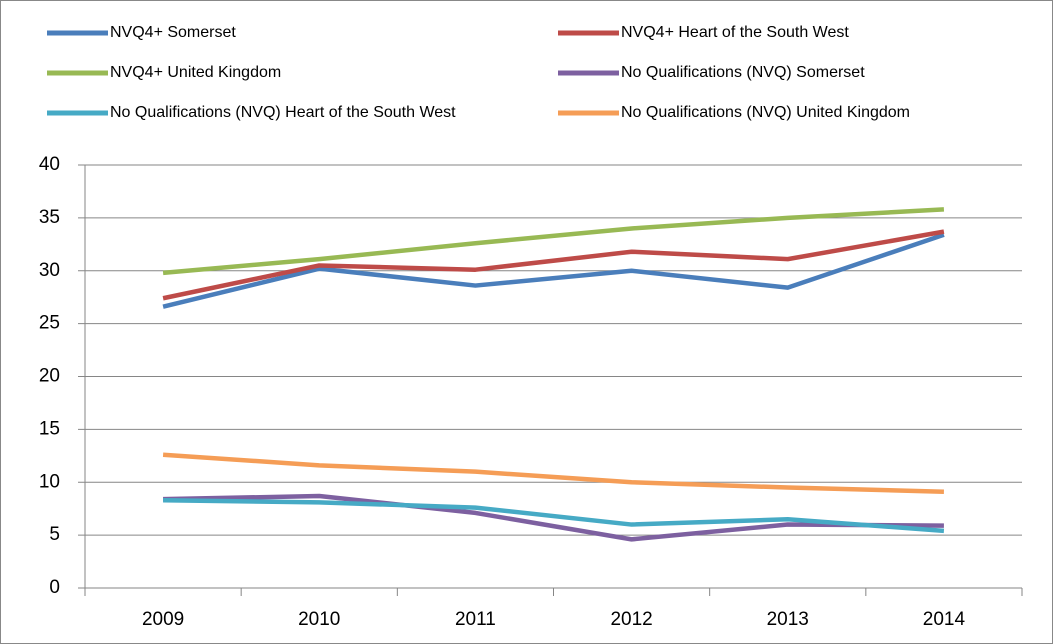 The image size is (1053, 644). What do you see at coordinates (631, 619) in the screenshot?
I see `x-tick-label: 2012` at bounding box center [631, 619].